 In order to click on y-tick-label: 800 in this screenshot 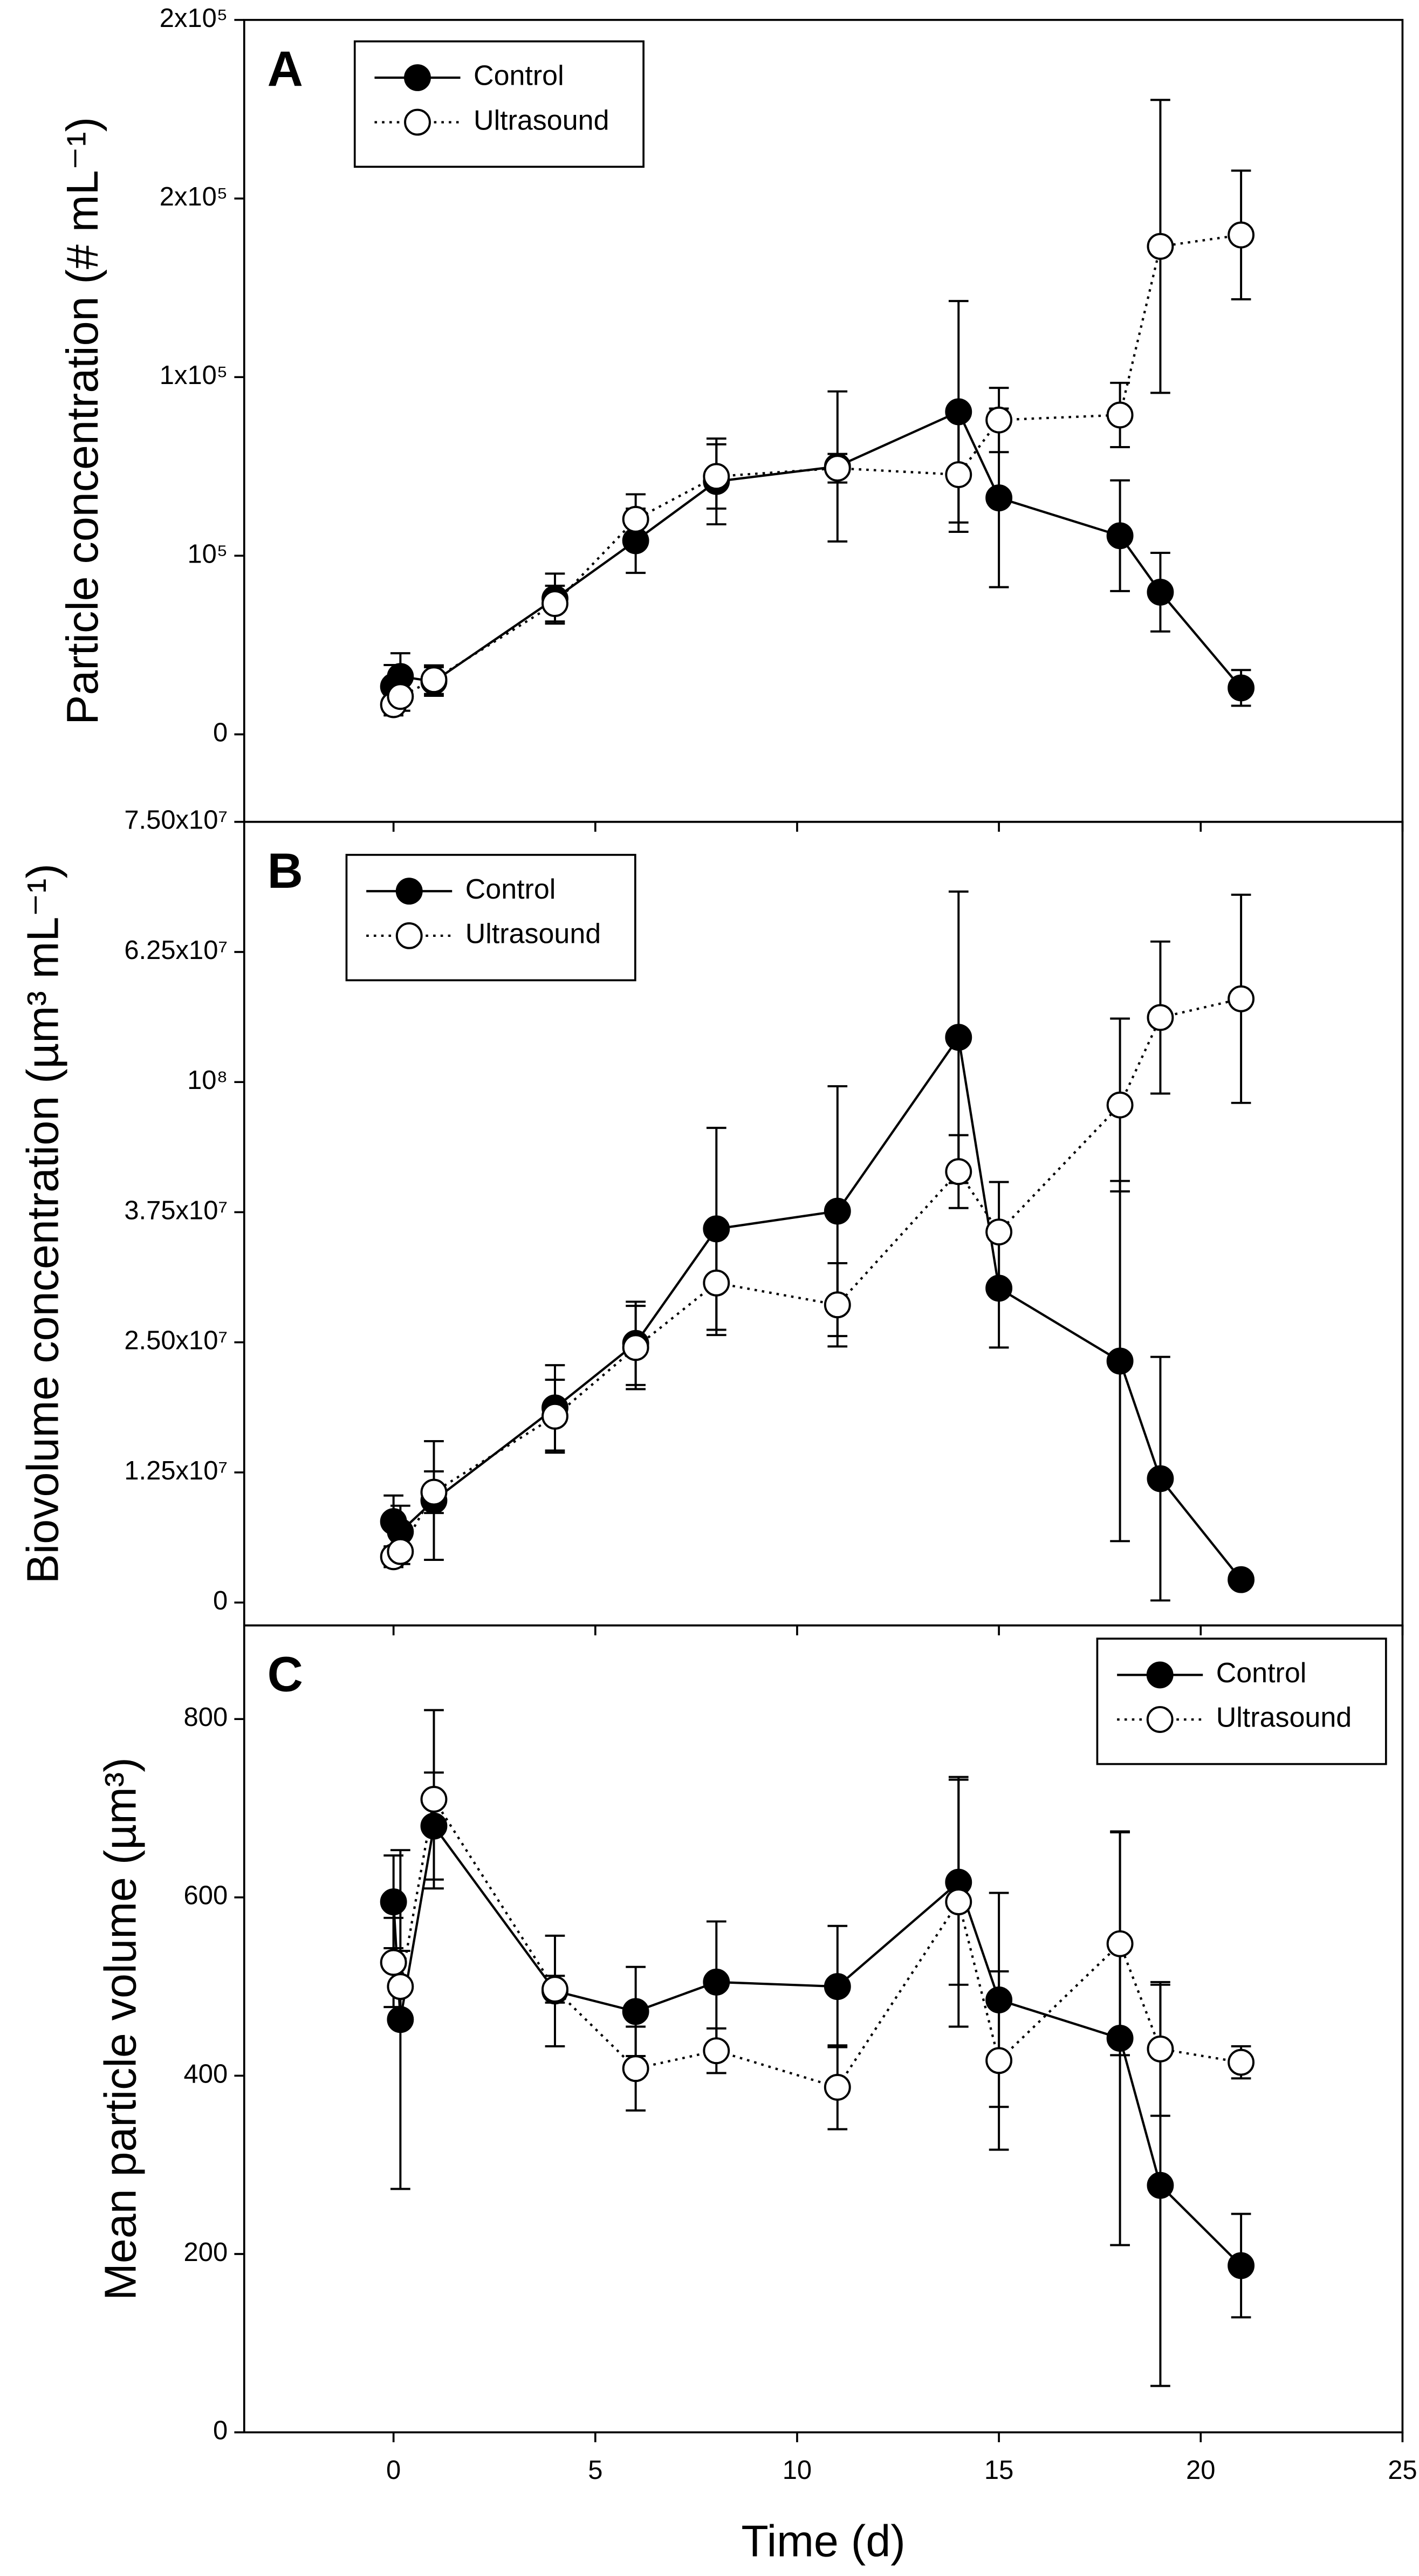, I will do `click(206, 1717)`.